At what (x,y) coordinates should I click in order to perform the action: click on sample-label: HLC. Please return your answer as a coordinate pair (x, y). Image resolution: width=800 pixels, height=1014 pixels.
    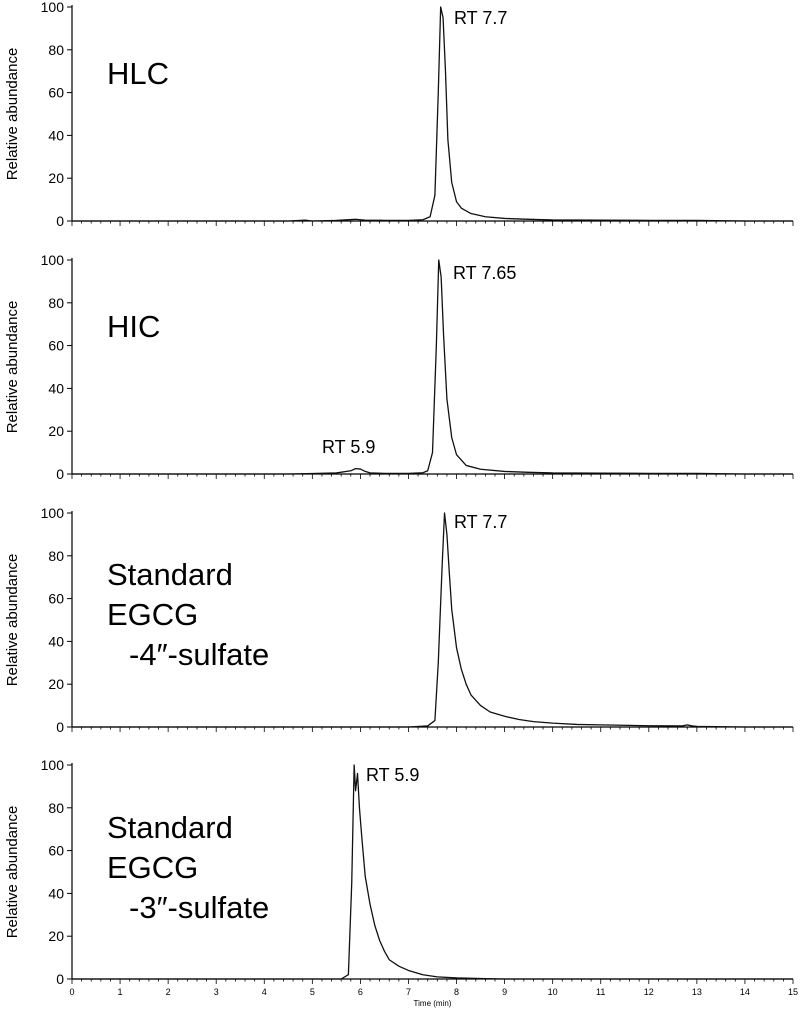
    Looking at the image, I should click on (138, 73).